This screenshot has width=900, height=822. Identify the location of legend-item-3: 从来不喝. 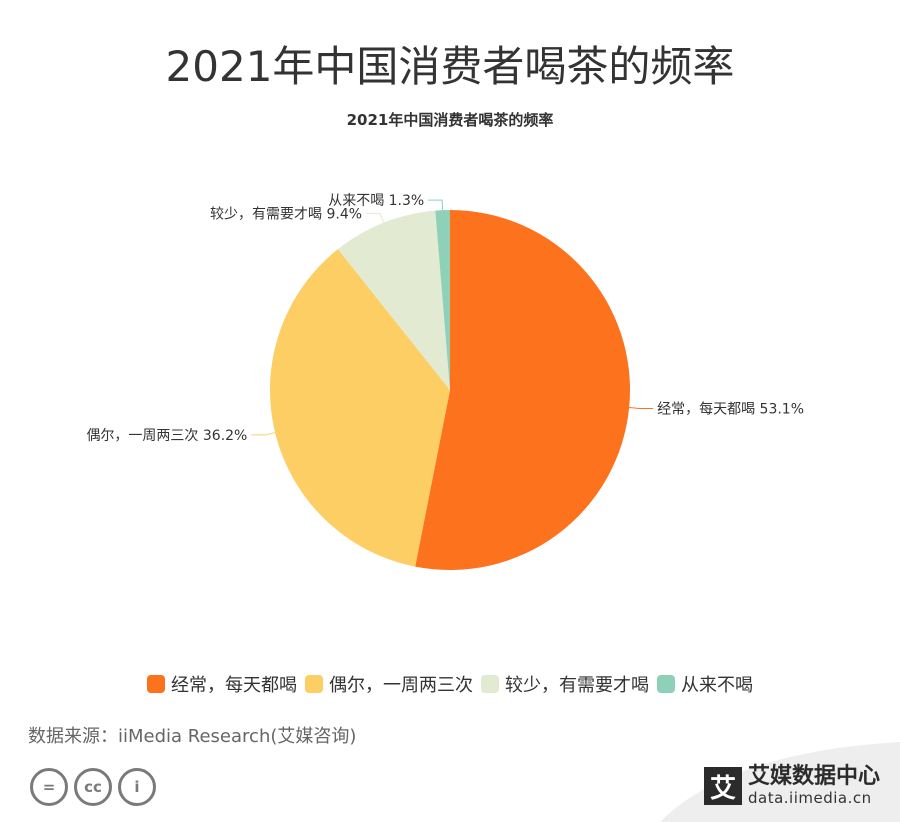
(705, 684).